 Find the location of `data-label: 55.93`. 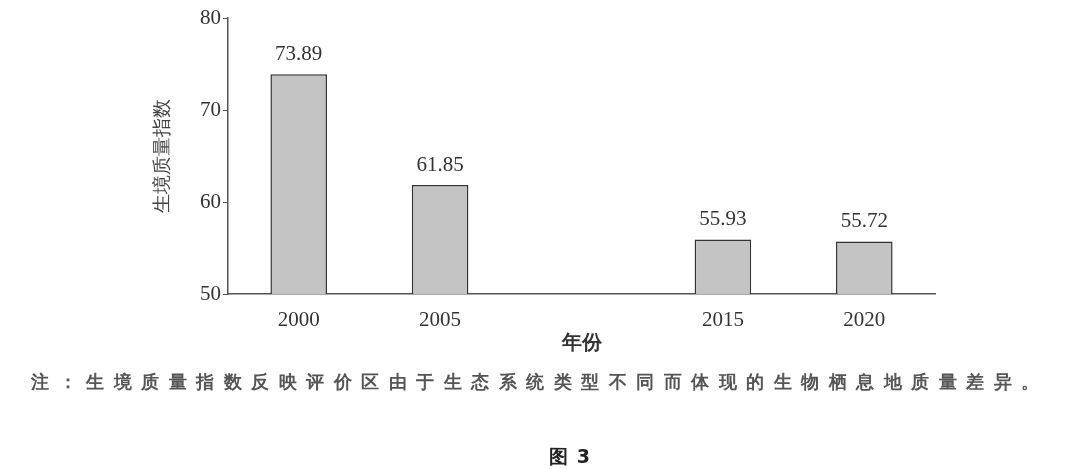

data-label: 55.93 is located at coordinates (723, 218).